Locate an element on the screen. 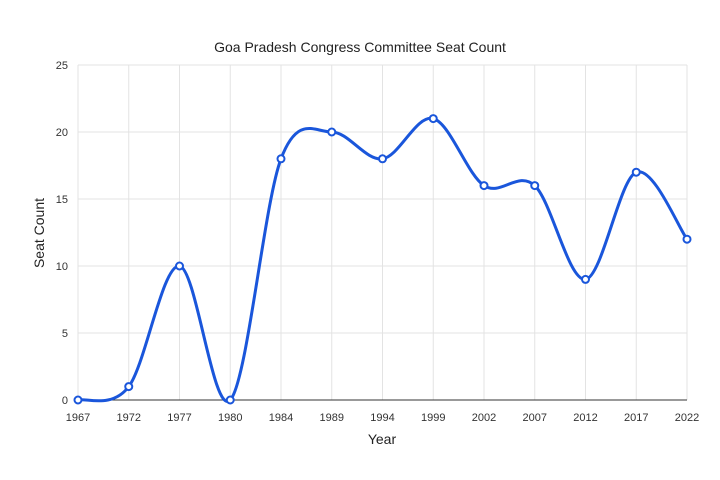 The height and width of the screenshot is (480, 720). y-tick-label: 25 is located at coordinates (62, 66).